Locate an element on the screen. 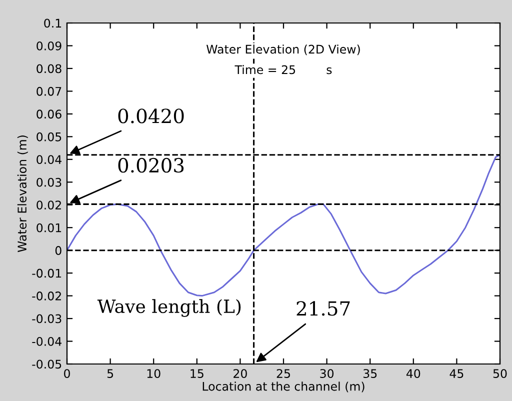 This screenshot has width=512, height=401. y-tick-label: -0.04 is located at coordinates (47, 341).